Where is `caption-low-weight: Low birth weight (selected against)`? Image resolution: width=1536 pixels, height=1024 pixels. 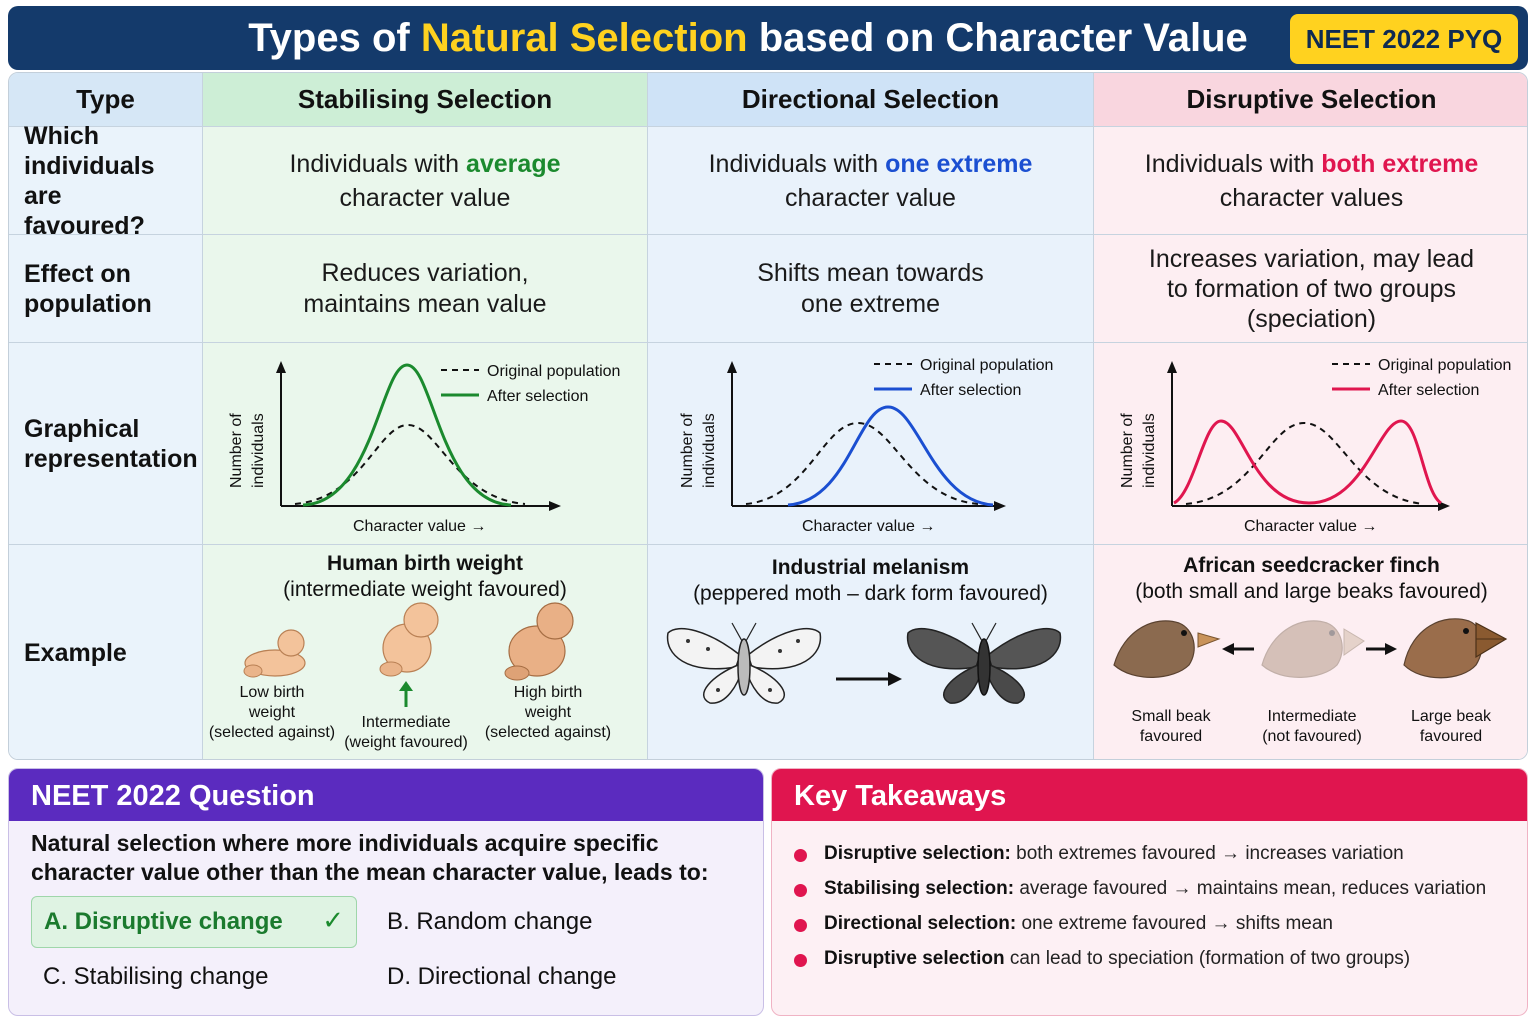
caption-low-weight: Low birth weight (selected against) is located at coordinates (272, 712).